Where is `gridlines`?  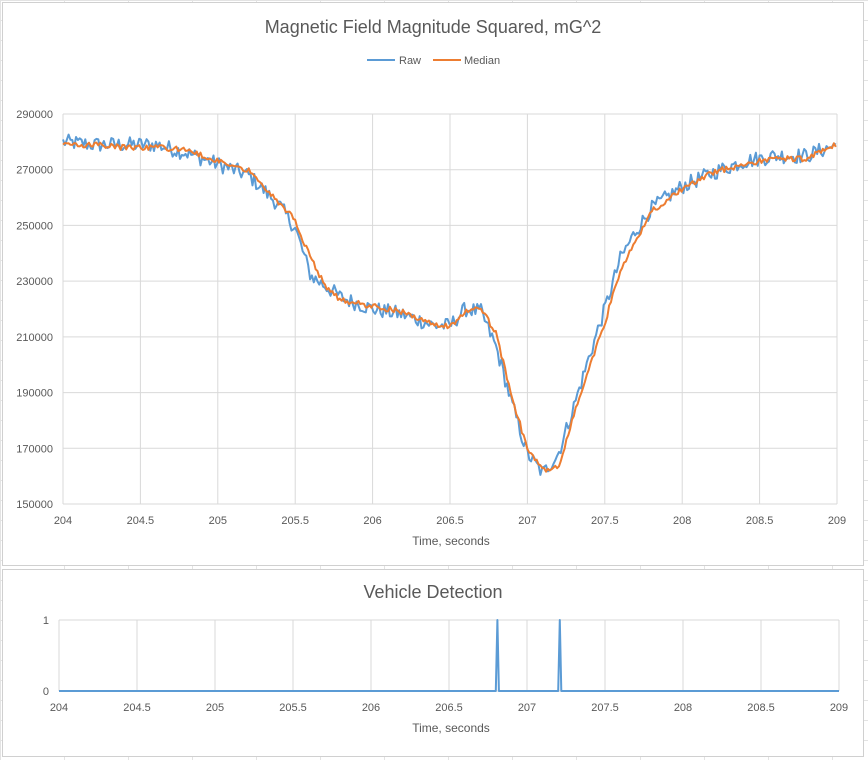 gridlines is located at coordinates (449, 655).